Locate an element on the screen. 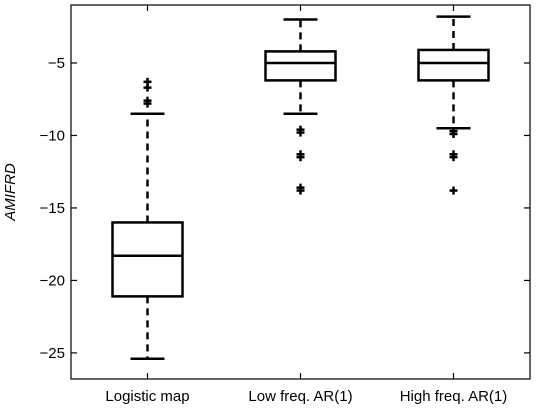 This screenshot has height=409, width=536. x-tick-label: High freq. AR(1) is located at coordinates (454, 396).